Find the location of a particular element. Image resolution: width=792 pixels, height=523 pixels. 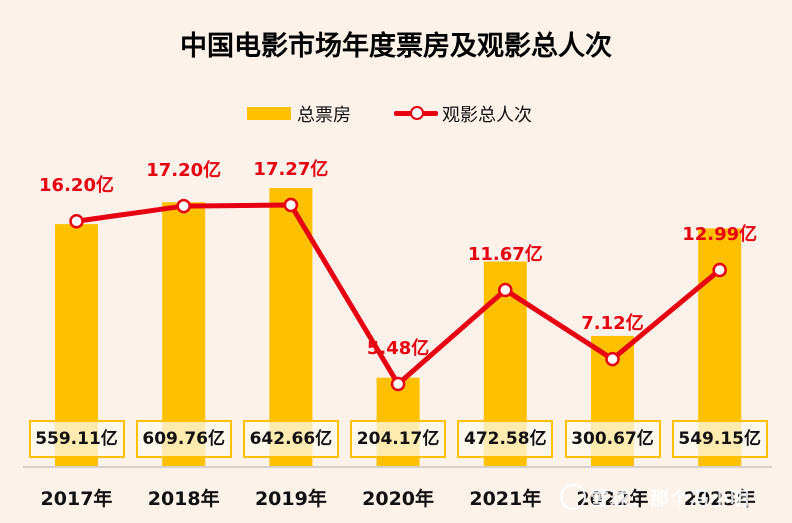

box-office-value: 472.58亿 is located at coordinates (505, 439).